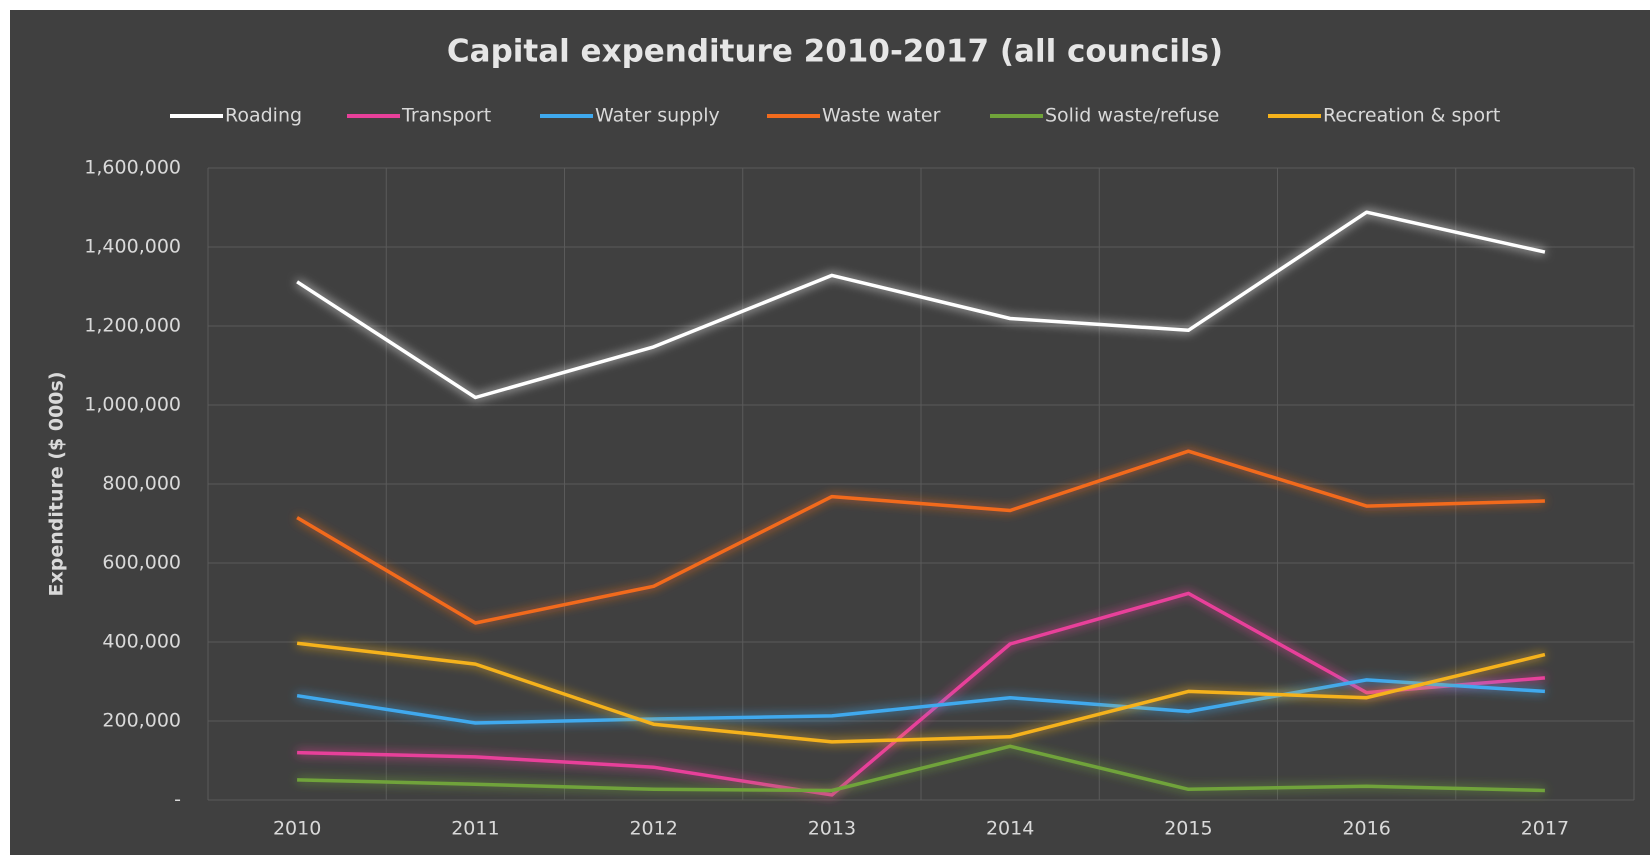 The width and height of the screenshot is (1650, 855). Describe the element at coordinates (1366, 829) in the screenshot. I see `x-tick-label: 2016` at that location.